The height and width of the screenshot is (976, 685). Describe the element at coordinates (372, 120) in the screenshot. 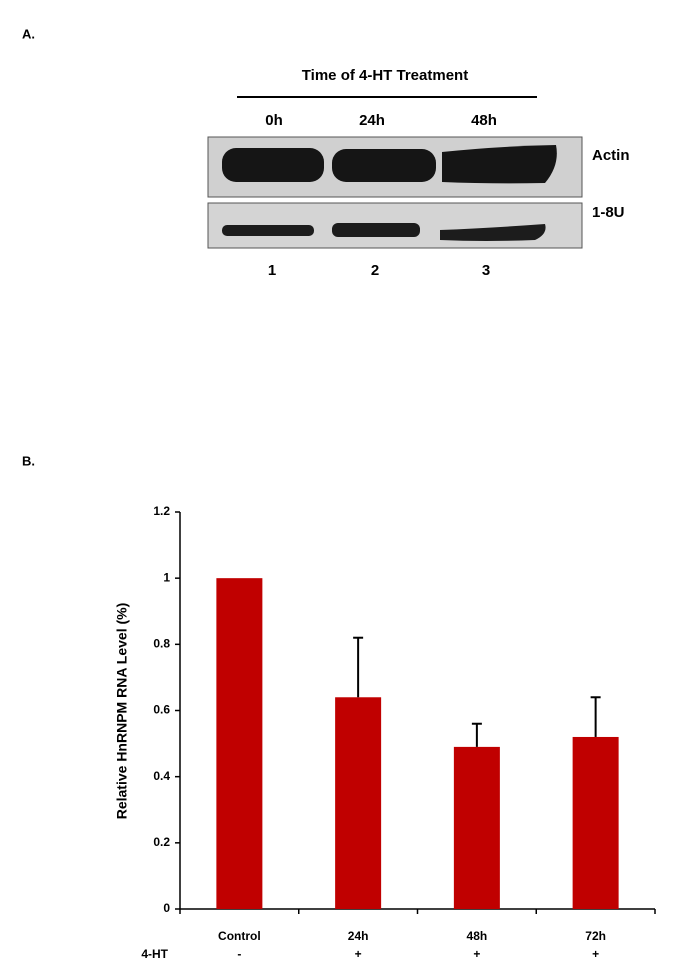

I see `lane-label: 24h` at that location.